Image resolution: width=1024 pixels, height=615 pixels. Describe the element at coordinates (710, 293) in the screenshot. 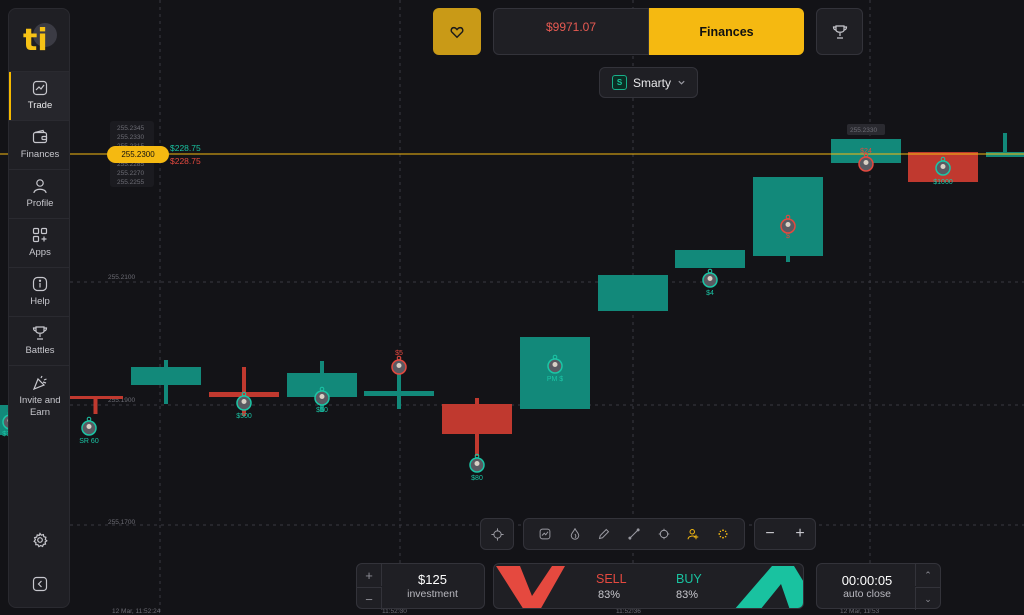

I see `trade-amount-label: $4` at that location.